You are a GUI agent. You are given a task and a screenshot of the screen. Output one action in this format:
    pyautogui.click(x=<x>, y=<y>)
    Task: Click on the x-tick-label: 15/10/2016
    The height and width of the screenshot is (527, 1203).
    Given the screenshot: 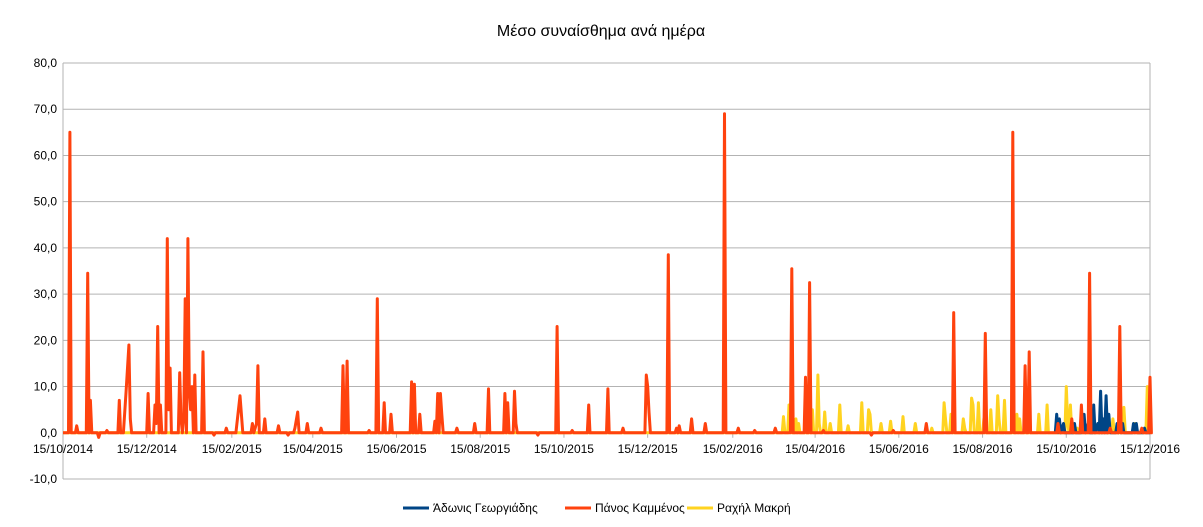 What is the action you would take?
    pyautogui.click(x=1066, y=449)
    